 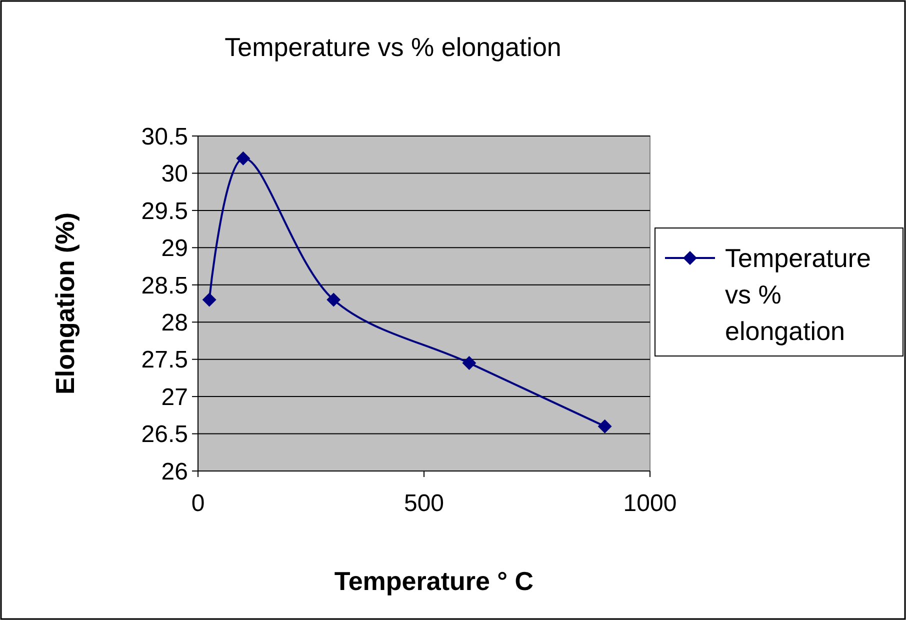 What do you see at coordinates (174, 397) in the screenshot?
I see `y-tick-label: 27` at bounding box center [174, 397].